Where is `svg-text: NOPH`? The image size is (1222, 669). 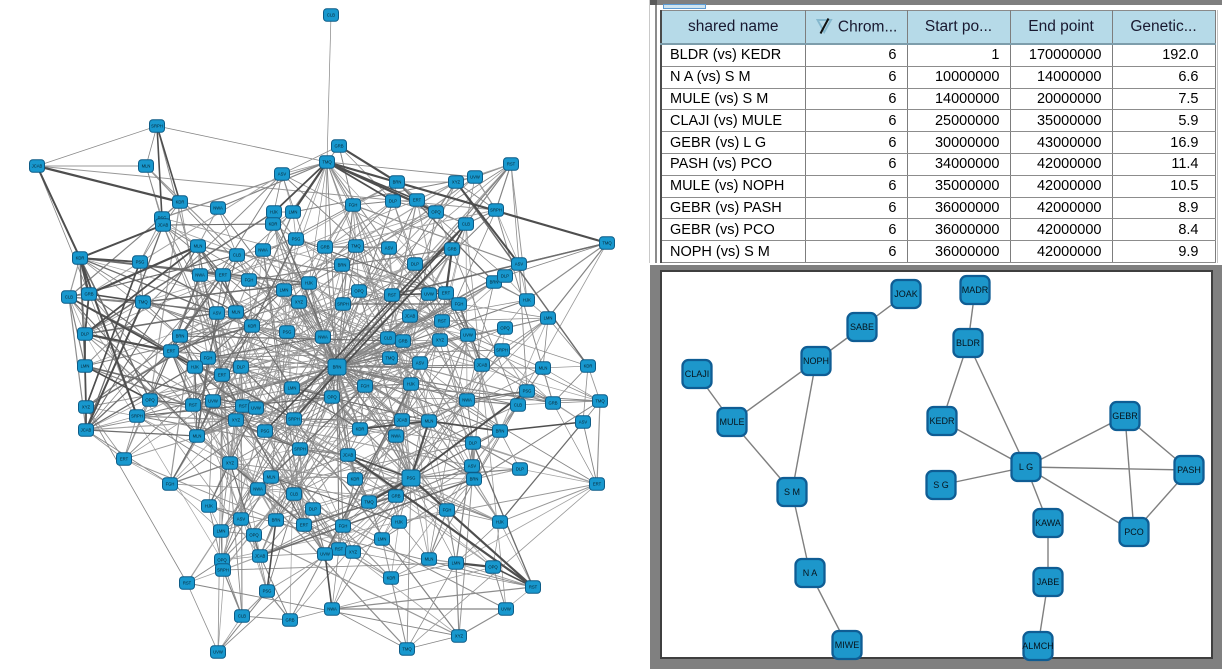 svg-text: NOPH is located at coordinates (816, 361).